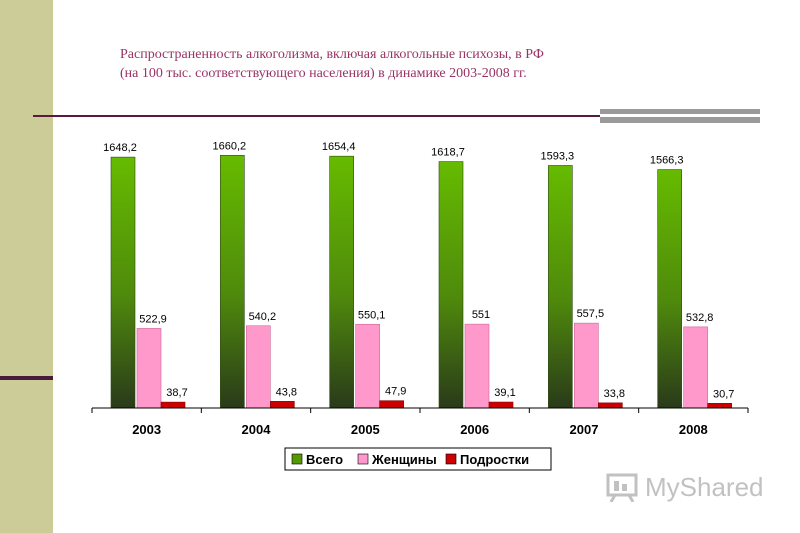 This screenshot has height=533, width=800. What do you see at coordinates (404, 459) in the screenshot?
I see `legend-label-Женщины: Женщины` at bounding box center [404, 459].